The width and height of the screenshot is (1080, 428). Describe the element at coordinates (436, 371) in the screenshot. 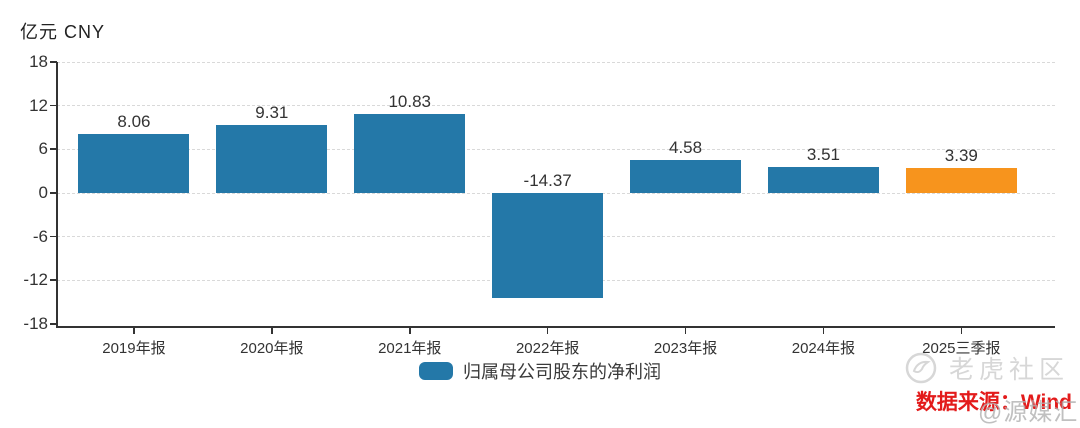

I see `legend-swatch` at that location.